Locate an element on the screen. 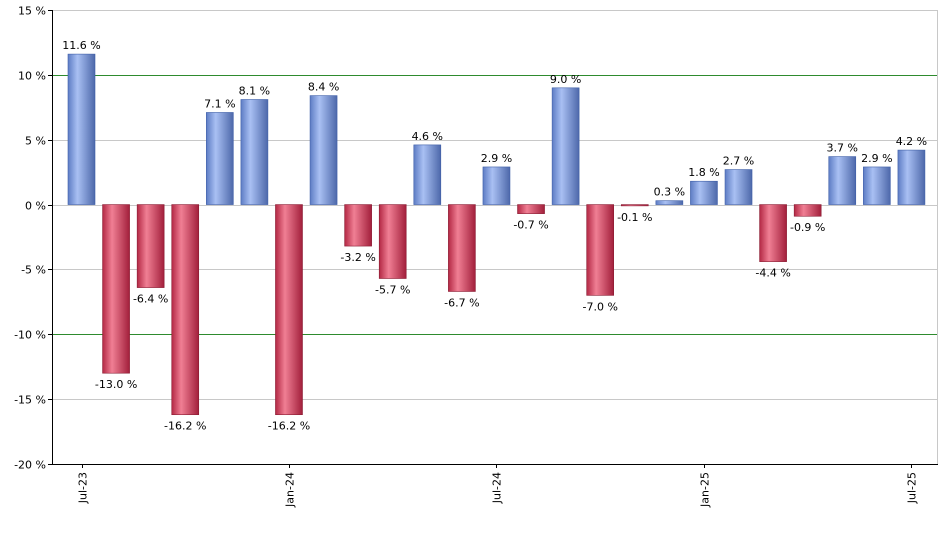 This screenshot has width=940, height=550. y-tick-label: -5 % is located at coordinates (33, 270).